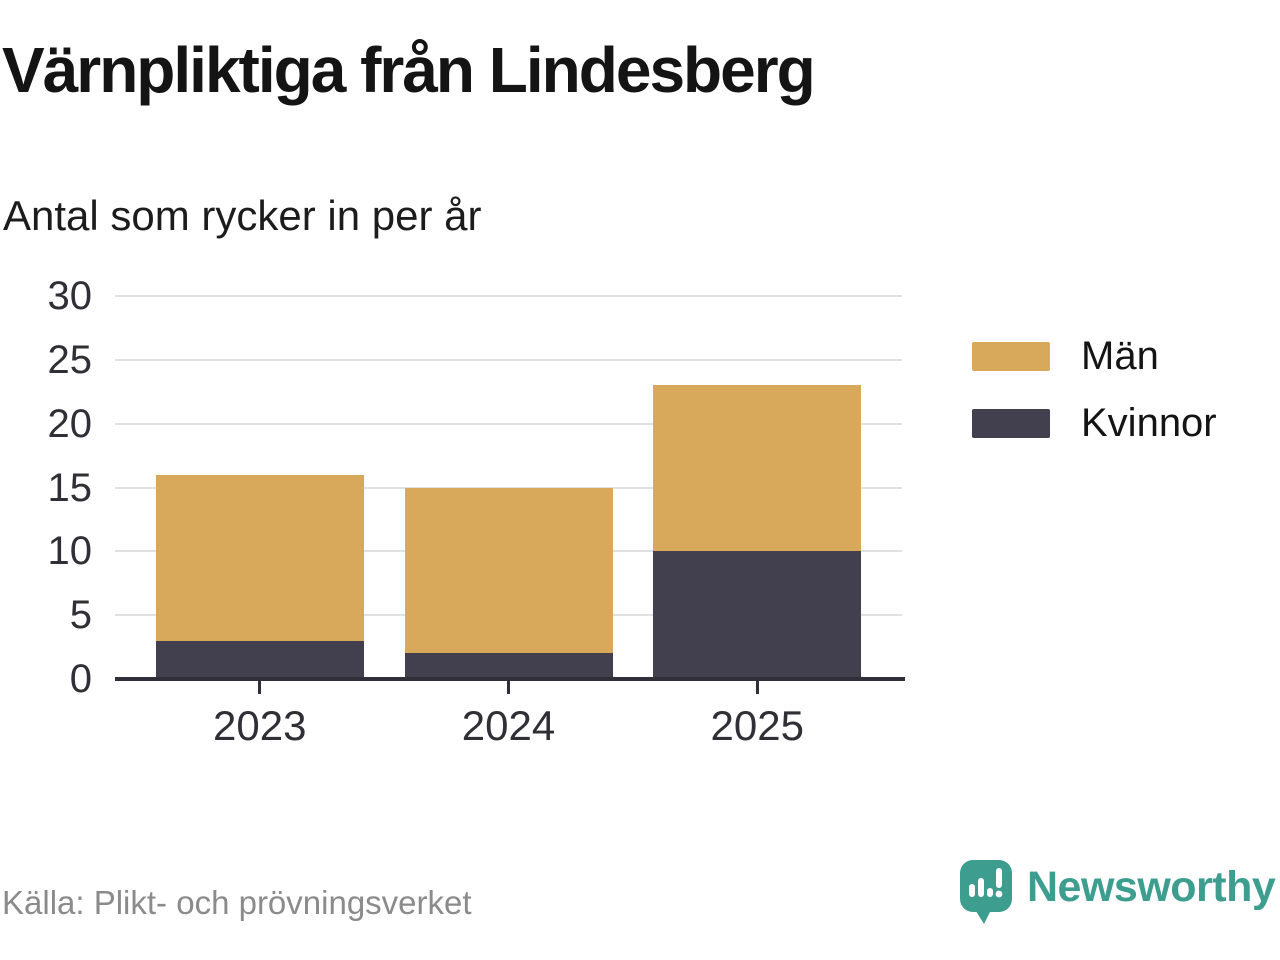  Describe the element at coordinates (259, 557) in the screenshot. I see `bar-2023-män` at that location.